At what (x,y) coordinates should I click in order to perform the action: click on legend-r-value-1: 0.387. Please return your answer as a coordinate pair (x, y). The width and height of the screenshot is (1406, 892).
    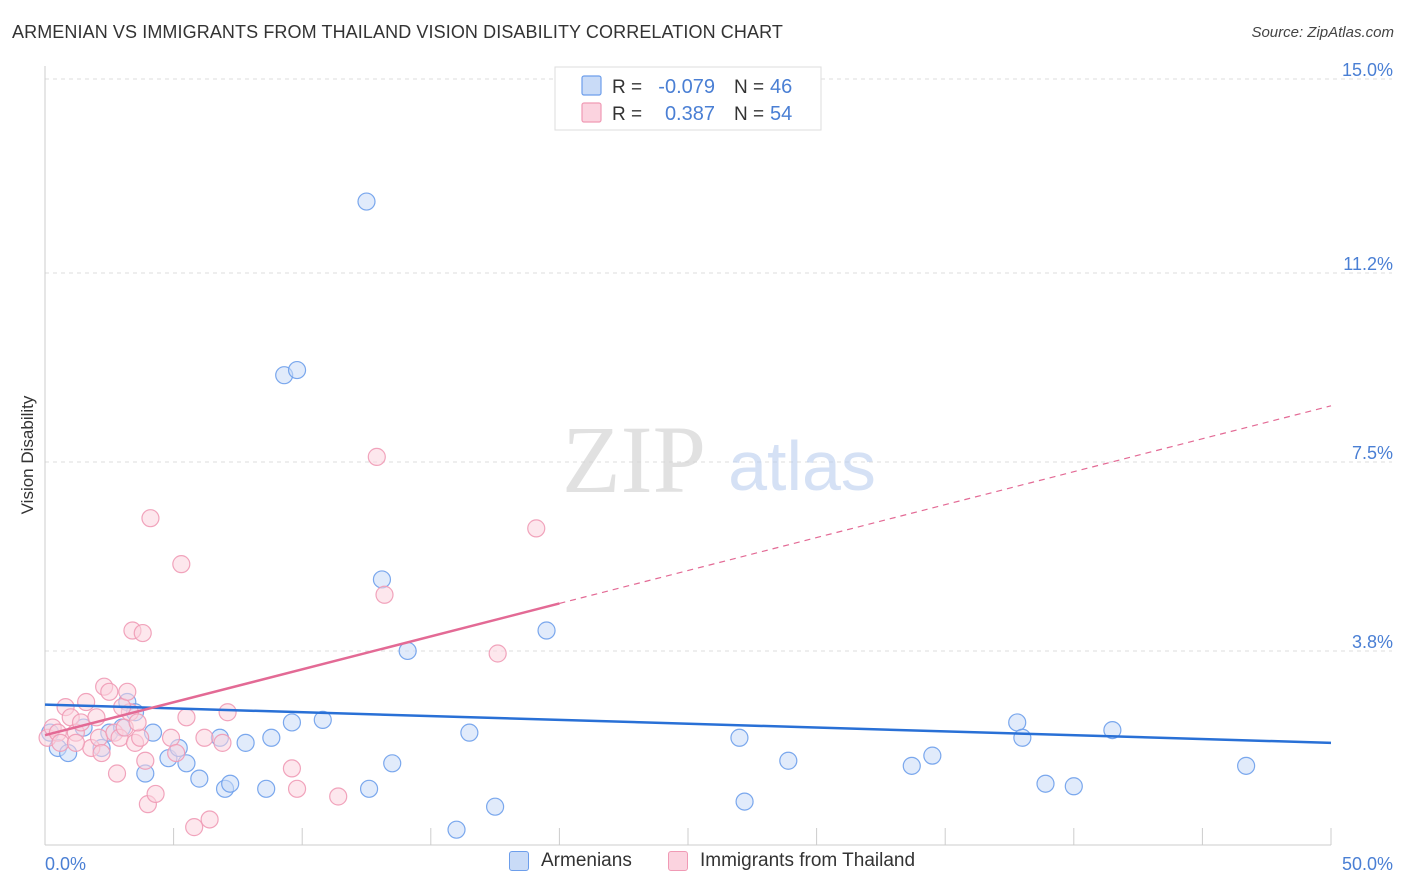
    Looking at the image, I should click on (690, 114).